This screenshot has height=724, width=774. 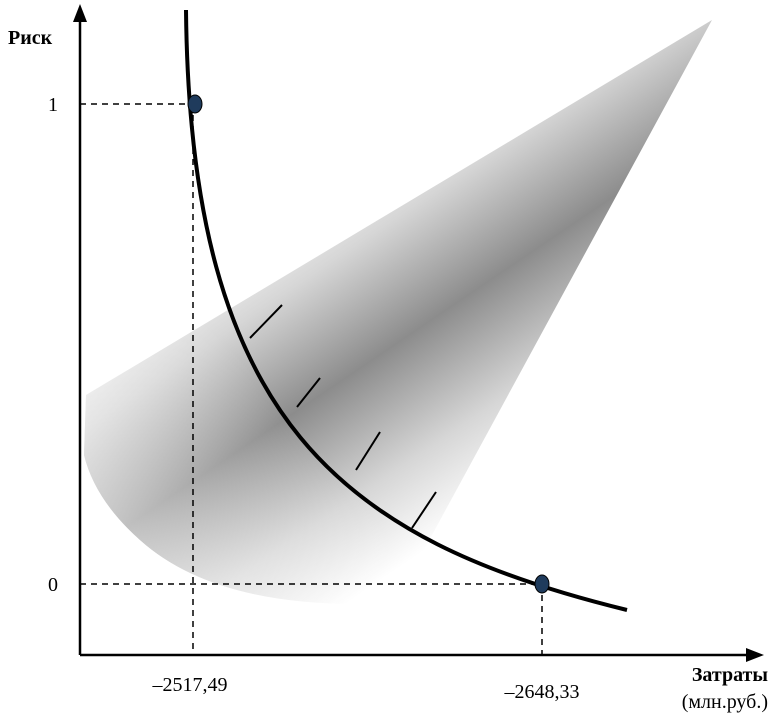 I want to click on y-tick-0: 0, so click(x=53, y=585).